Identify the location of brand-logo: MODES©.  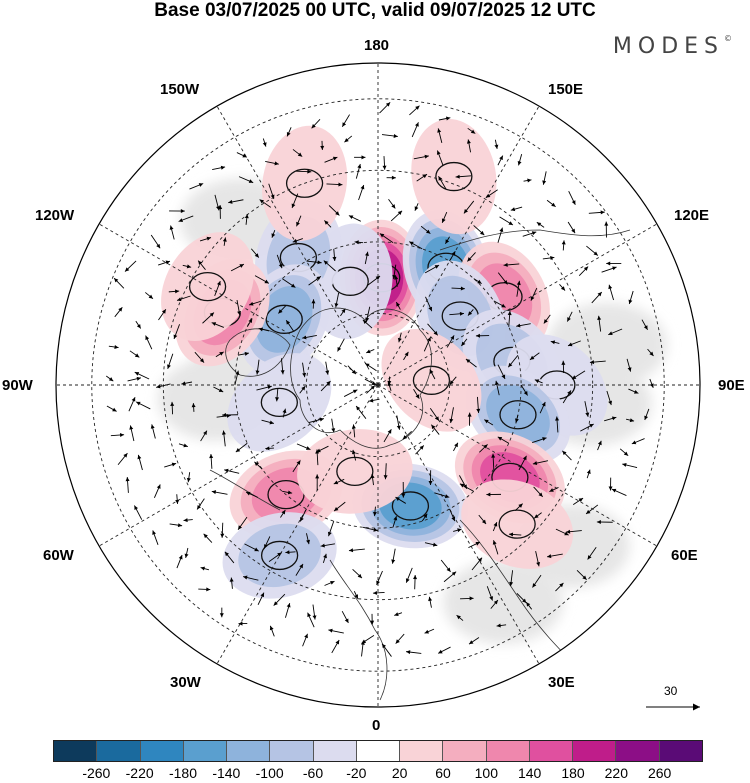
(672, 46).